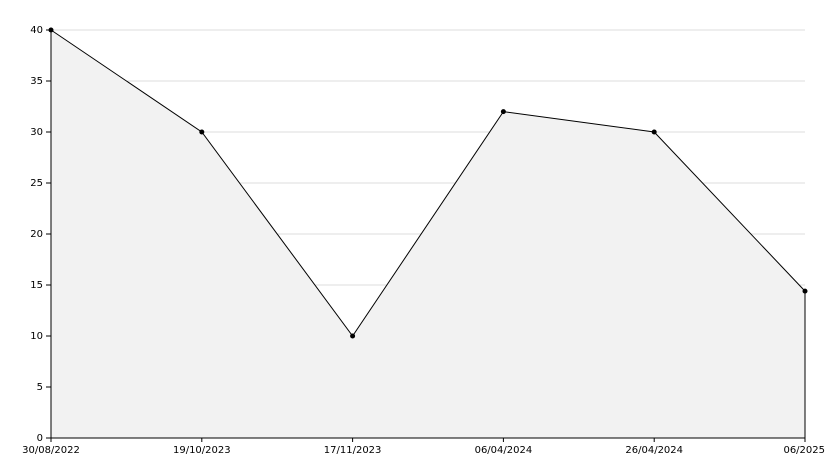 The image size is (834, 468). I want to click on y-tick-label: 10, so click(36, 336).